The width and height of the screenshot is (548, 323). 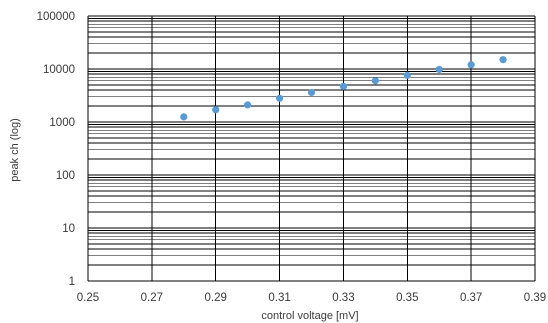 I want to click on y-tick-label: 10000, so click(x=59, y=70).